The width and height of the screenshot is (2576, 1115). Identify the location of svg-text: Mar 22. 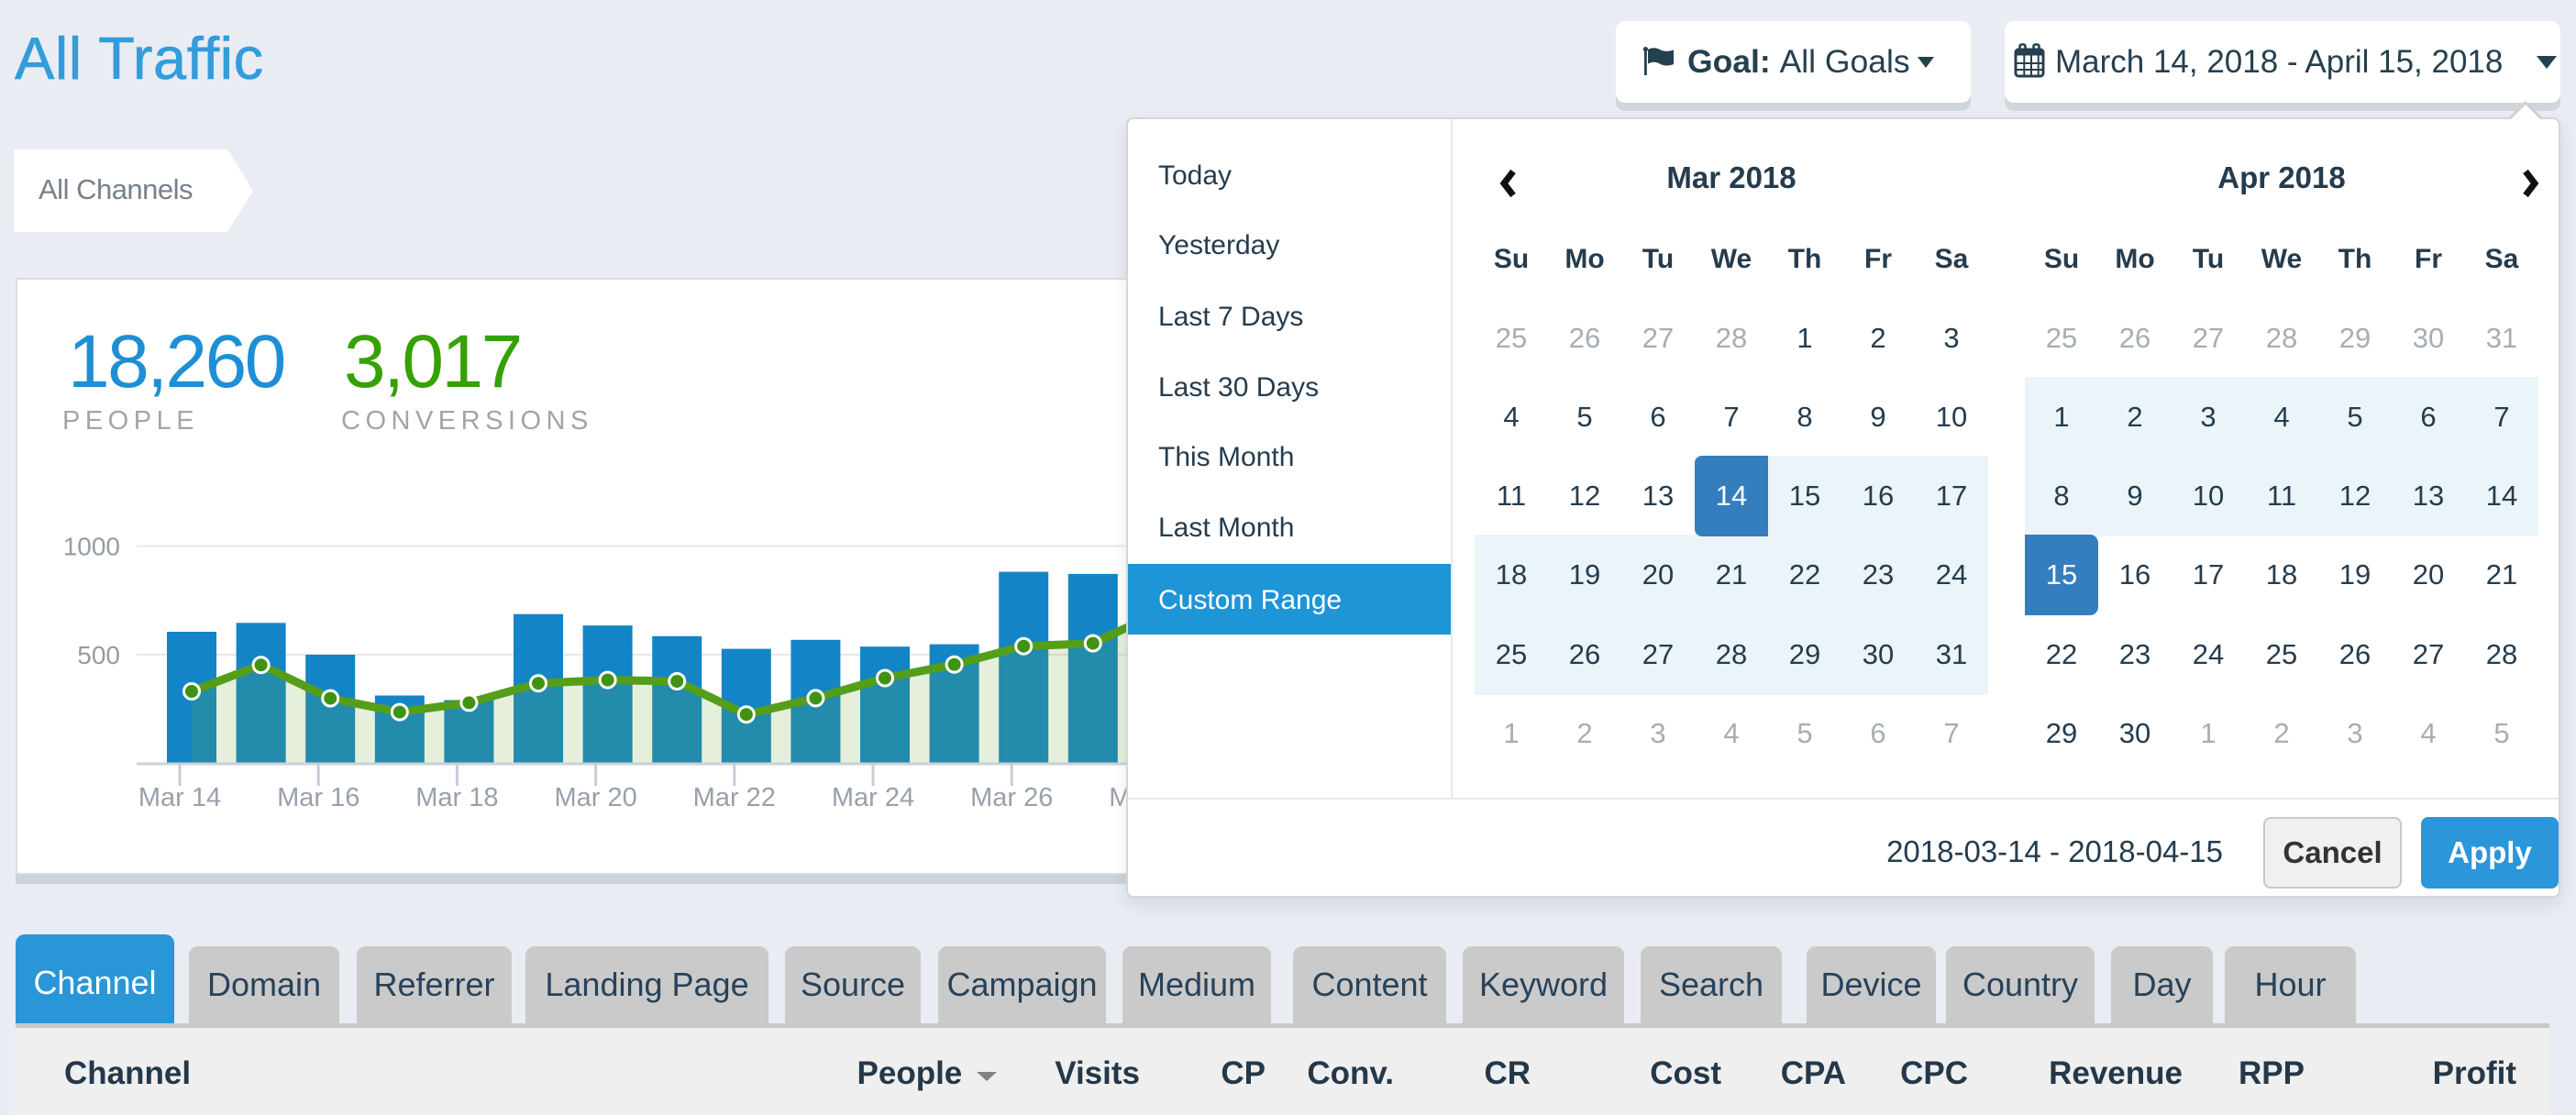
(734, 797).